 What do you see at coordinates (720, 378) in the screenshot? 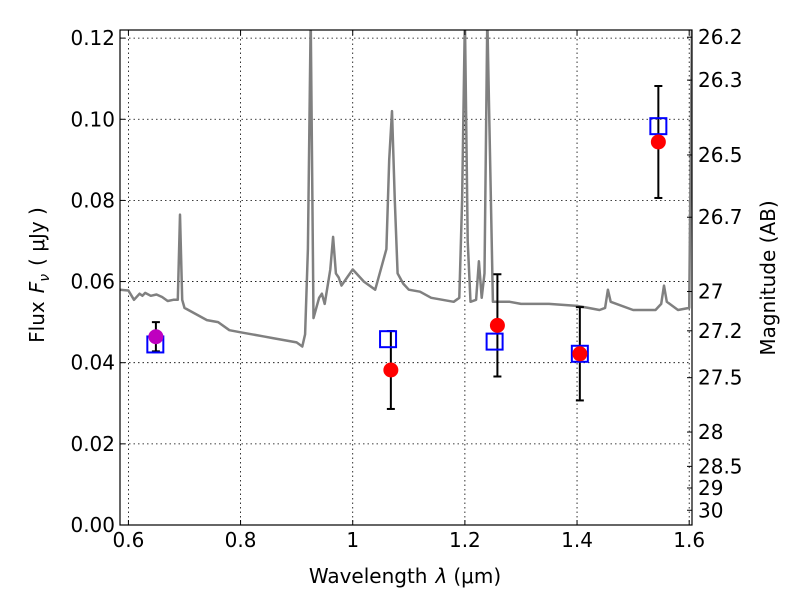
I see `right-tick-label: 27.5` at bounding box center [720, 378].